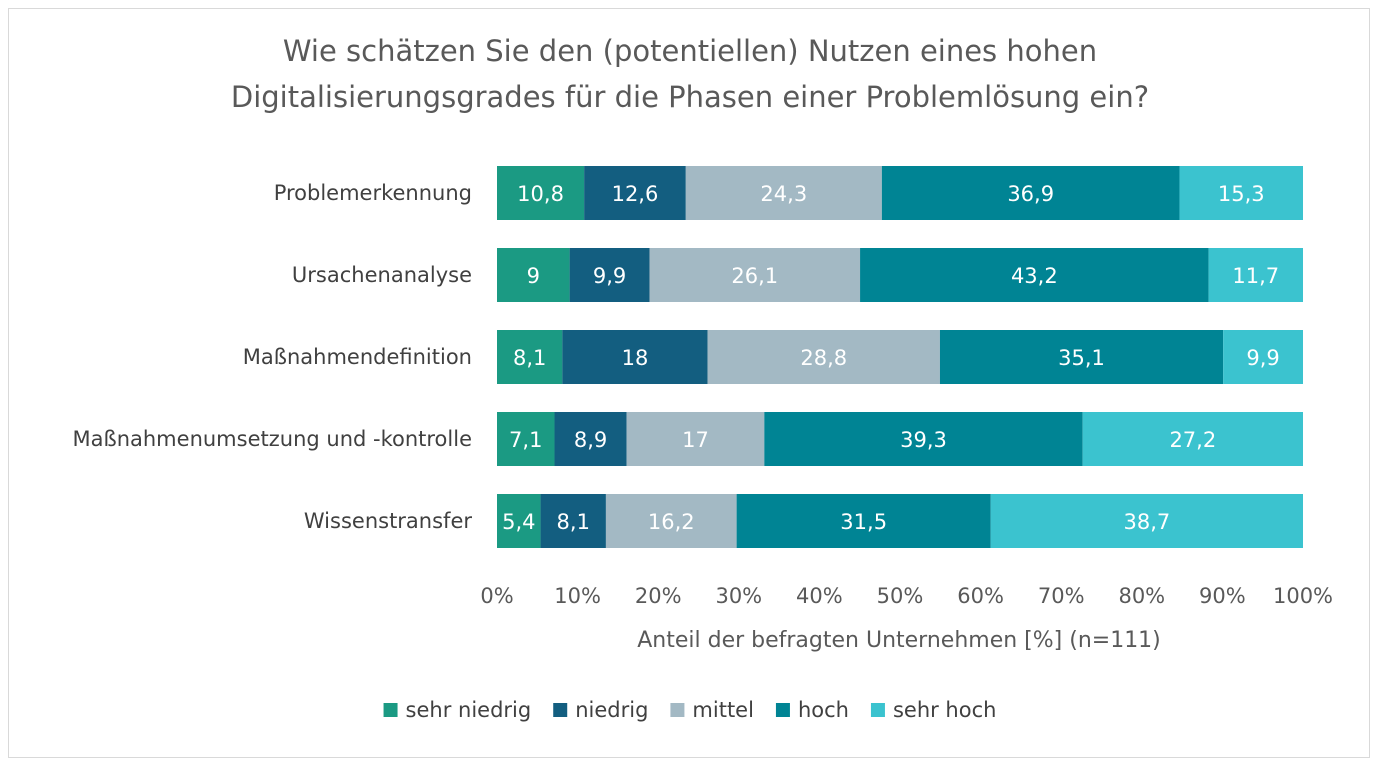 The height and width of the screenshot is (766, 1378). I want to click on data-label: 16,2, so click(671, 522).